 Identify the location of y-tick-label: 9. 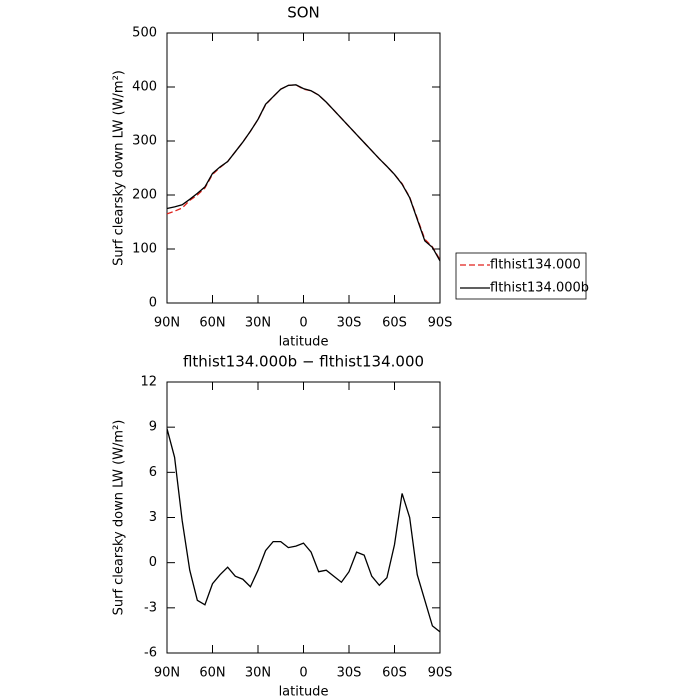
(153, 427).